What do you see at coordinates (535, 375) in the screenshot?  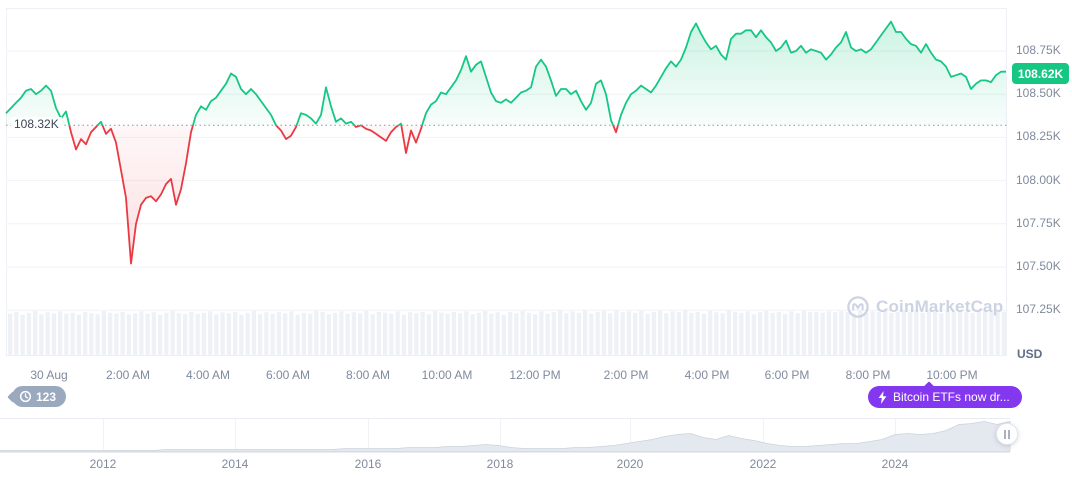 I see `x-axis-tick-label: 12:00 PM` at bounding box center [535, 375].